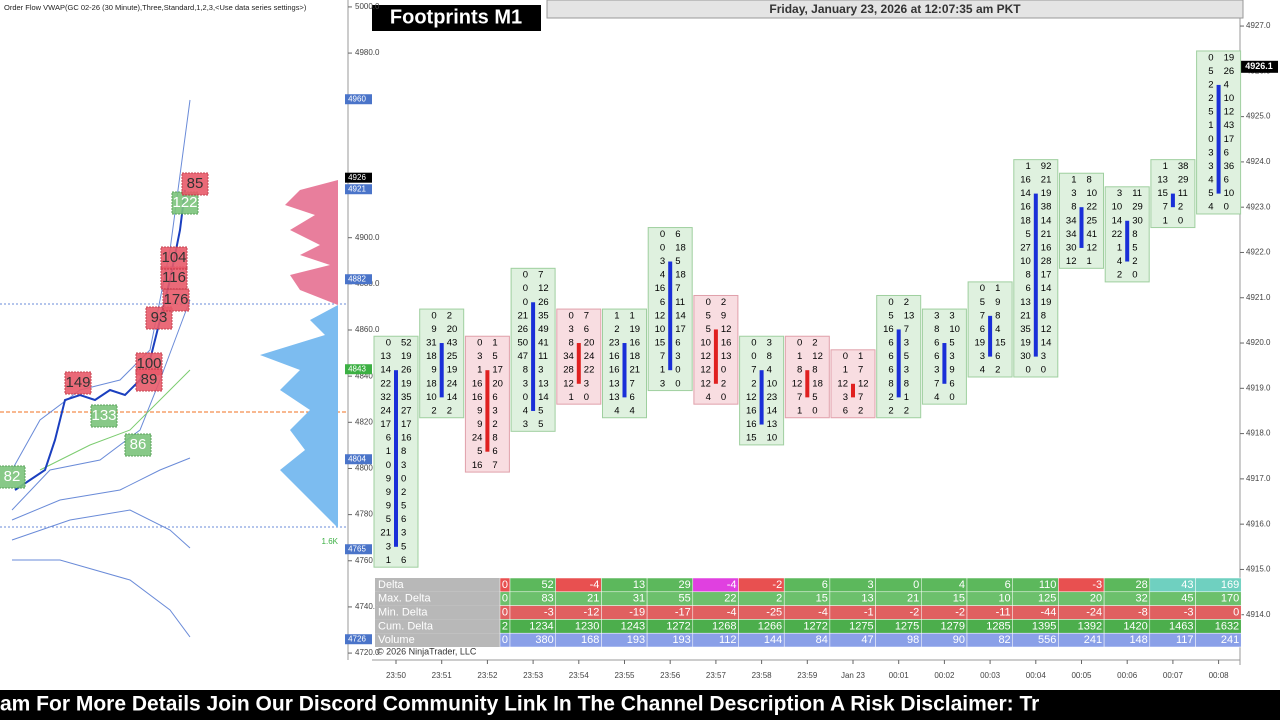  What do you see at coordinates (769, 343) in the screenshot?
I see `ask-volume: 3` at bounding box center [769, 343].